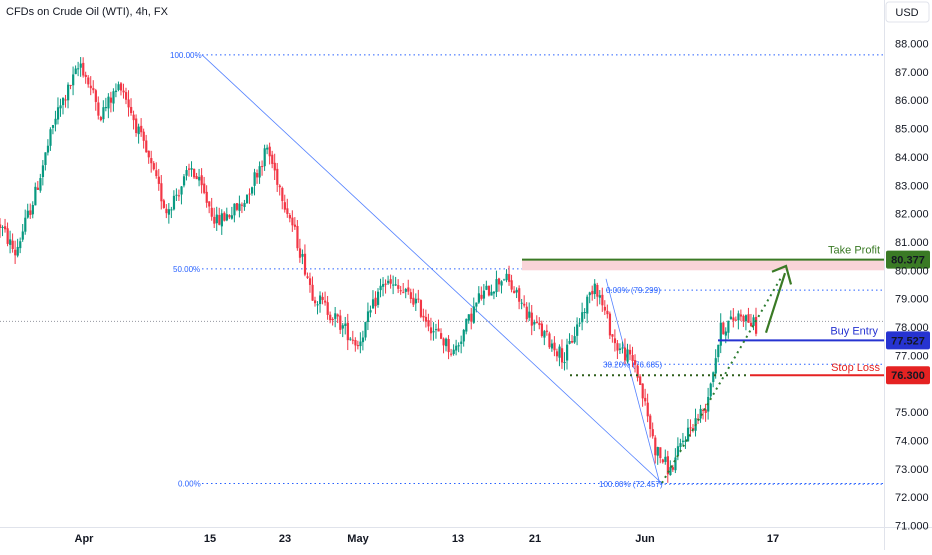  Describe the element at coordinates (908, 375) in the screenshot. I see `stop-loss-badge` at that location.